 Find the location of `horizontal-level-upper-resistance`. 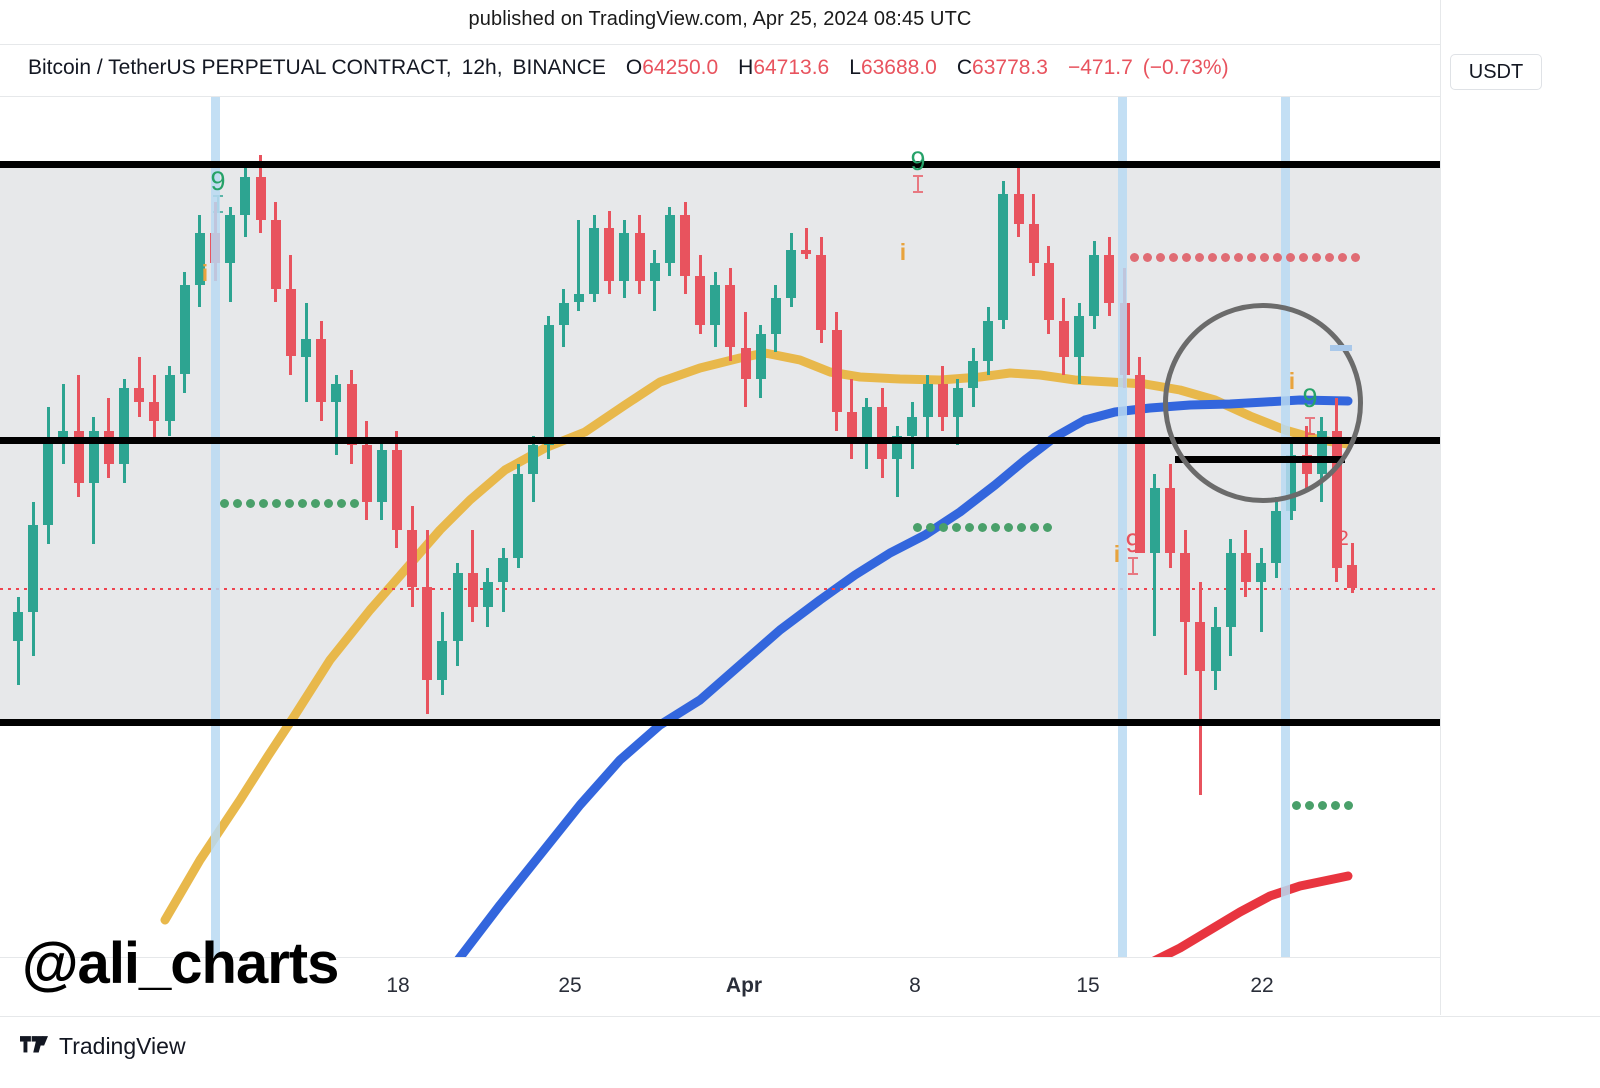

horizontal-level-upper-resistance is located at coordinates (720, 164).